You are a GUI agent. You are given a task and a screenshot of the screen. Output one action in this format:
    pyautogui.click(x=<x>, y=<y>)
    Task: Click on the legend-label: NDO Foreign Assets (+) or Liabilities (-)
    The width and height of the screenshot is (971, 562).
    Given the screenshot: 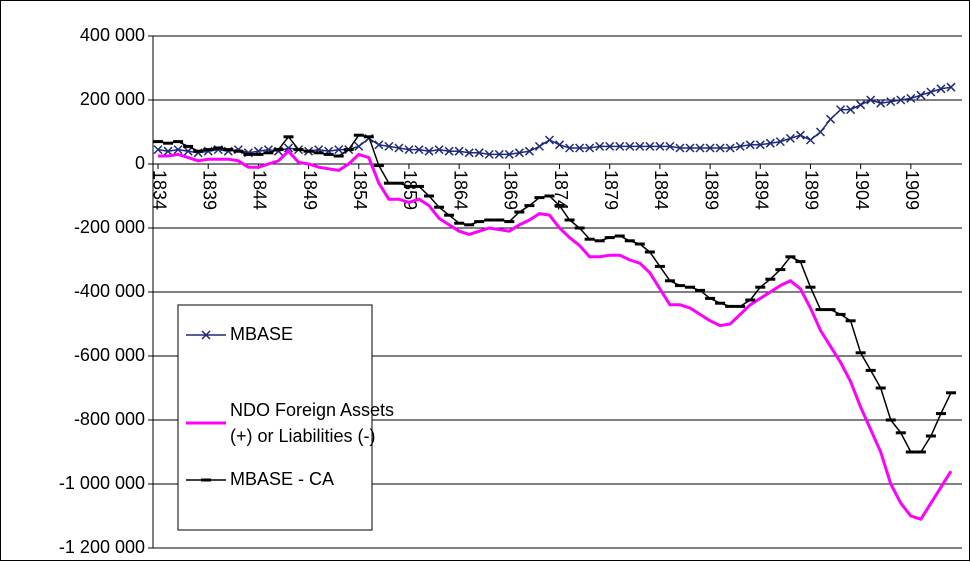 What is the action you would take?
    pyautogui.click(x=312, y=423)
    